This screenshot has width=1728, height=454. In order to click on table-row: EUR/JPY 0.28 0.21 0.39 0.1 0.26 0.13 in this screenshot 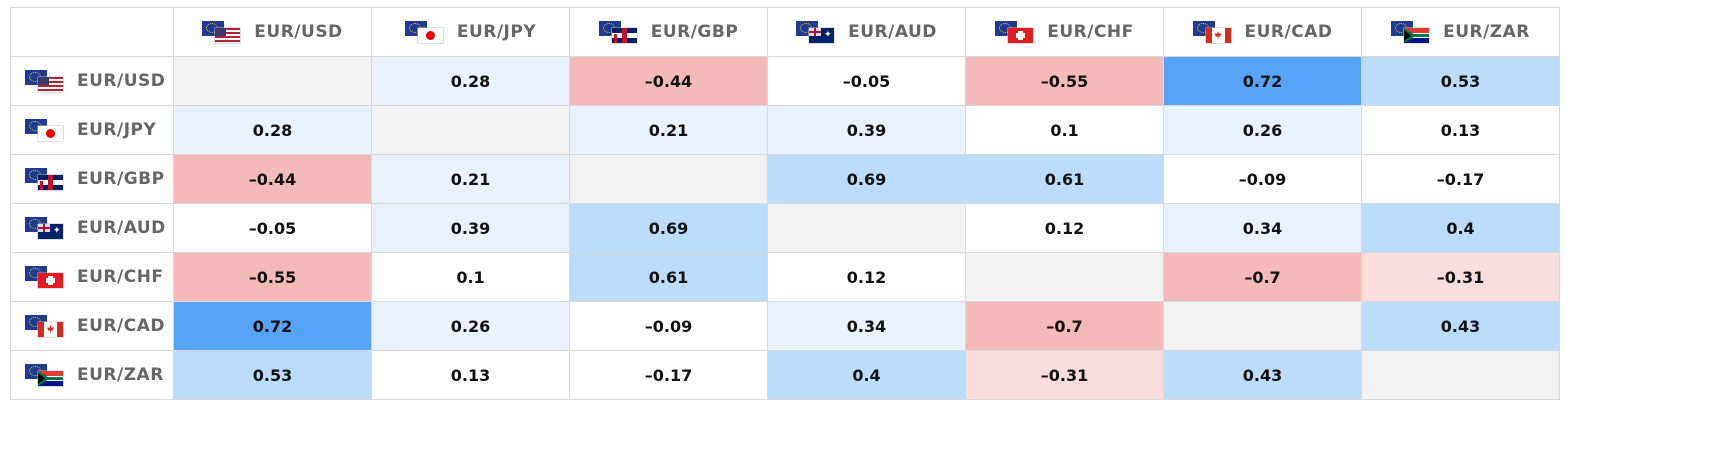, I will do `click(785, 130)`.